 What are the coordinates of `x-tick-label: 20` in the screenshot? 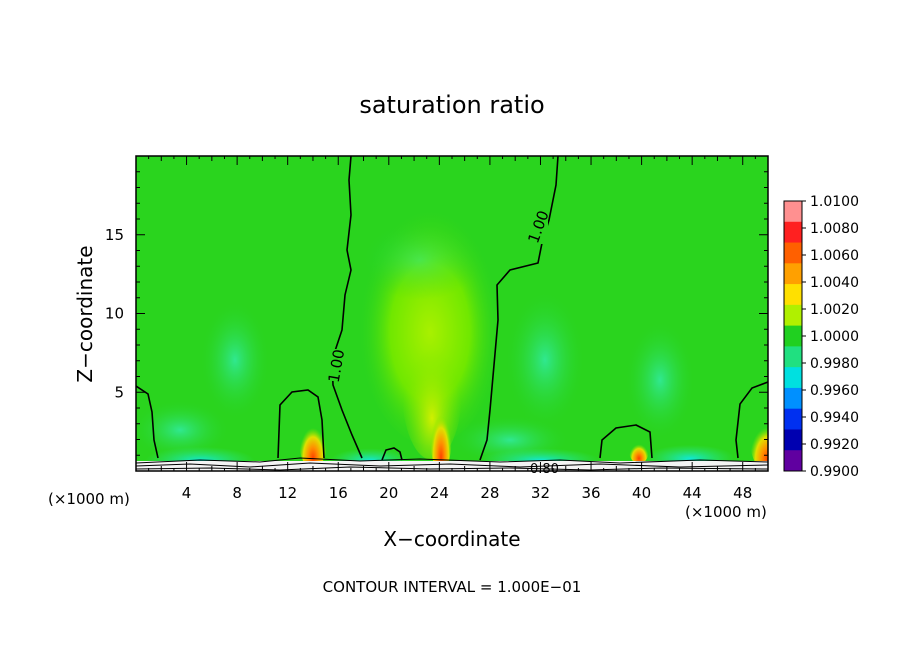 It's located at (388, 493).